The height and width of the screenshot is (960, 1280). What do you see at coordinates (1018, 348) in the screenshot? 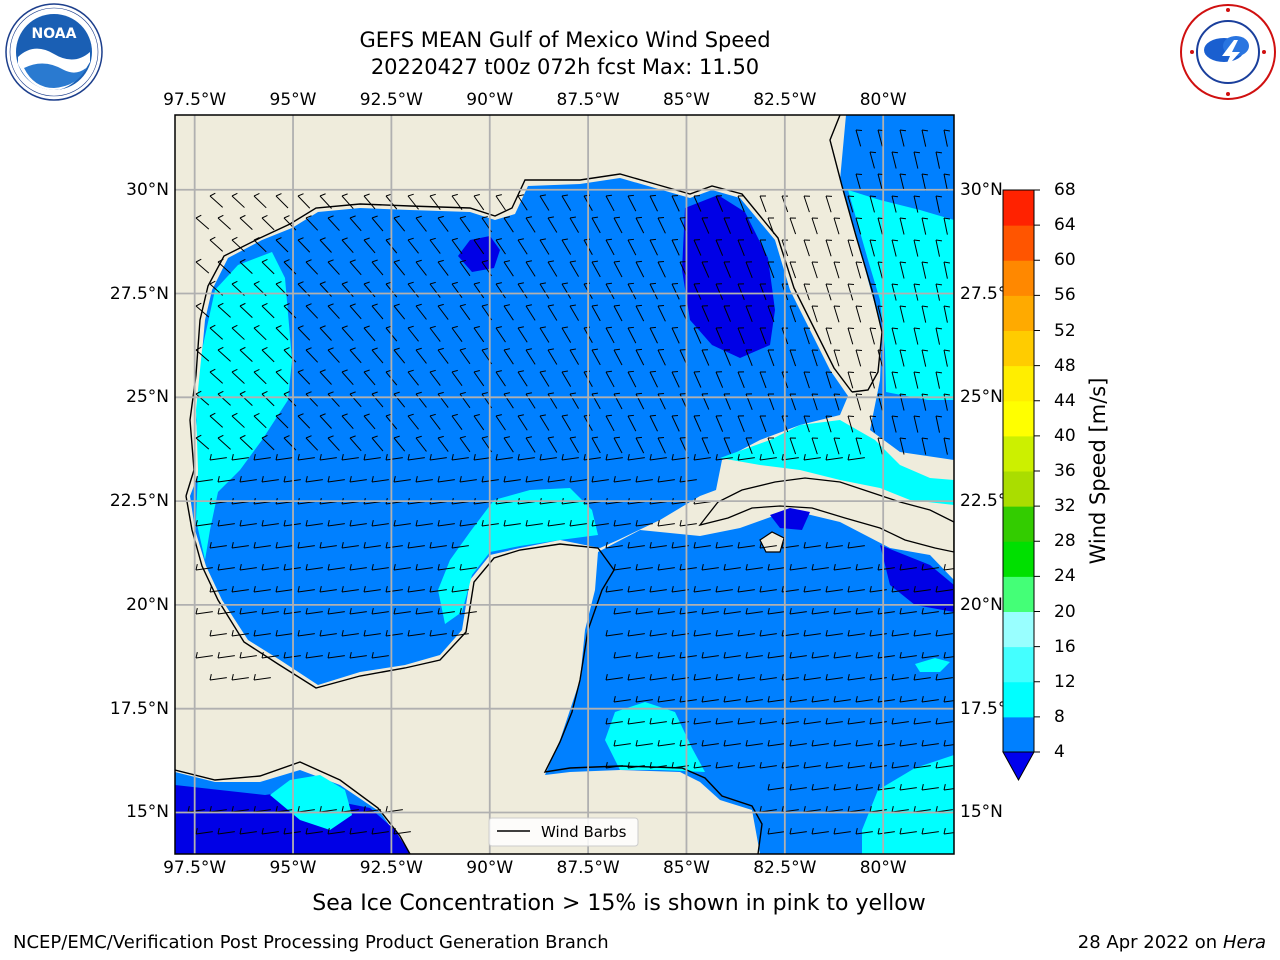
I see `colorbar-segment` at bounding box center [1018, 348].